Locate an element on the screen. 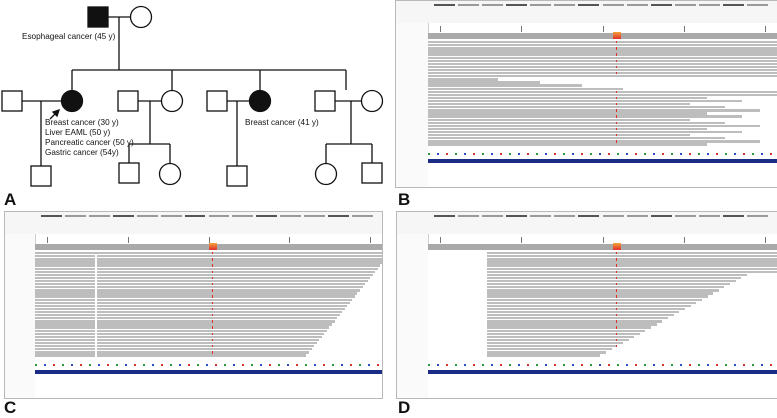 This screenshot has width=777, height=418. affected-male-symbol is located at coordinates (98, 17).